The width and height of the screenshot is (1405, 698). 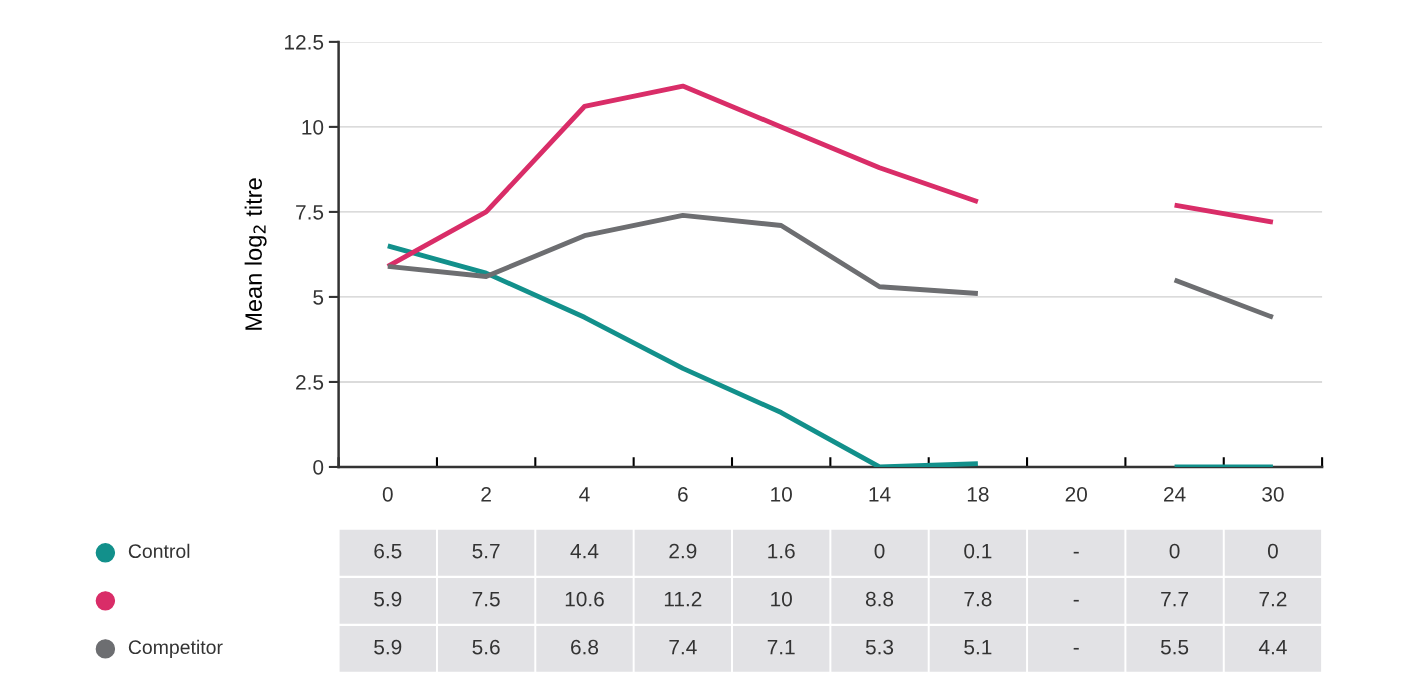 I want to click on x-tick-label: 30, so click(x=1273, y=494).